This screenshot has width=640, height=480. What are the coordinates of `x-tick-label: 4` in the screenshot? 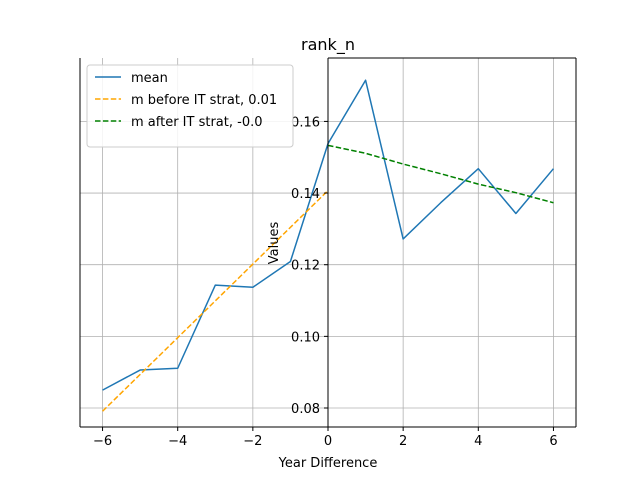 It's located at (478, 441).